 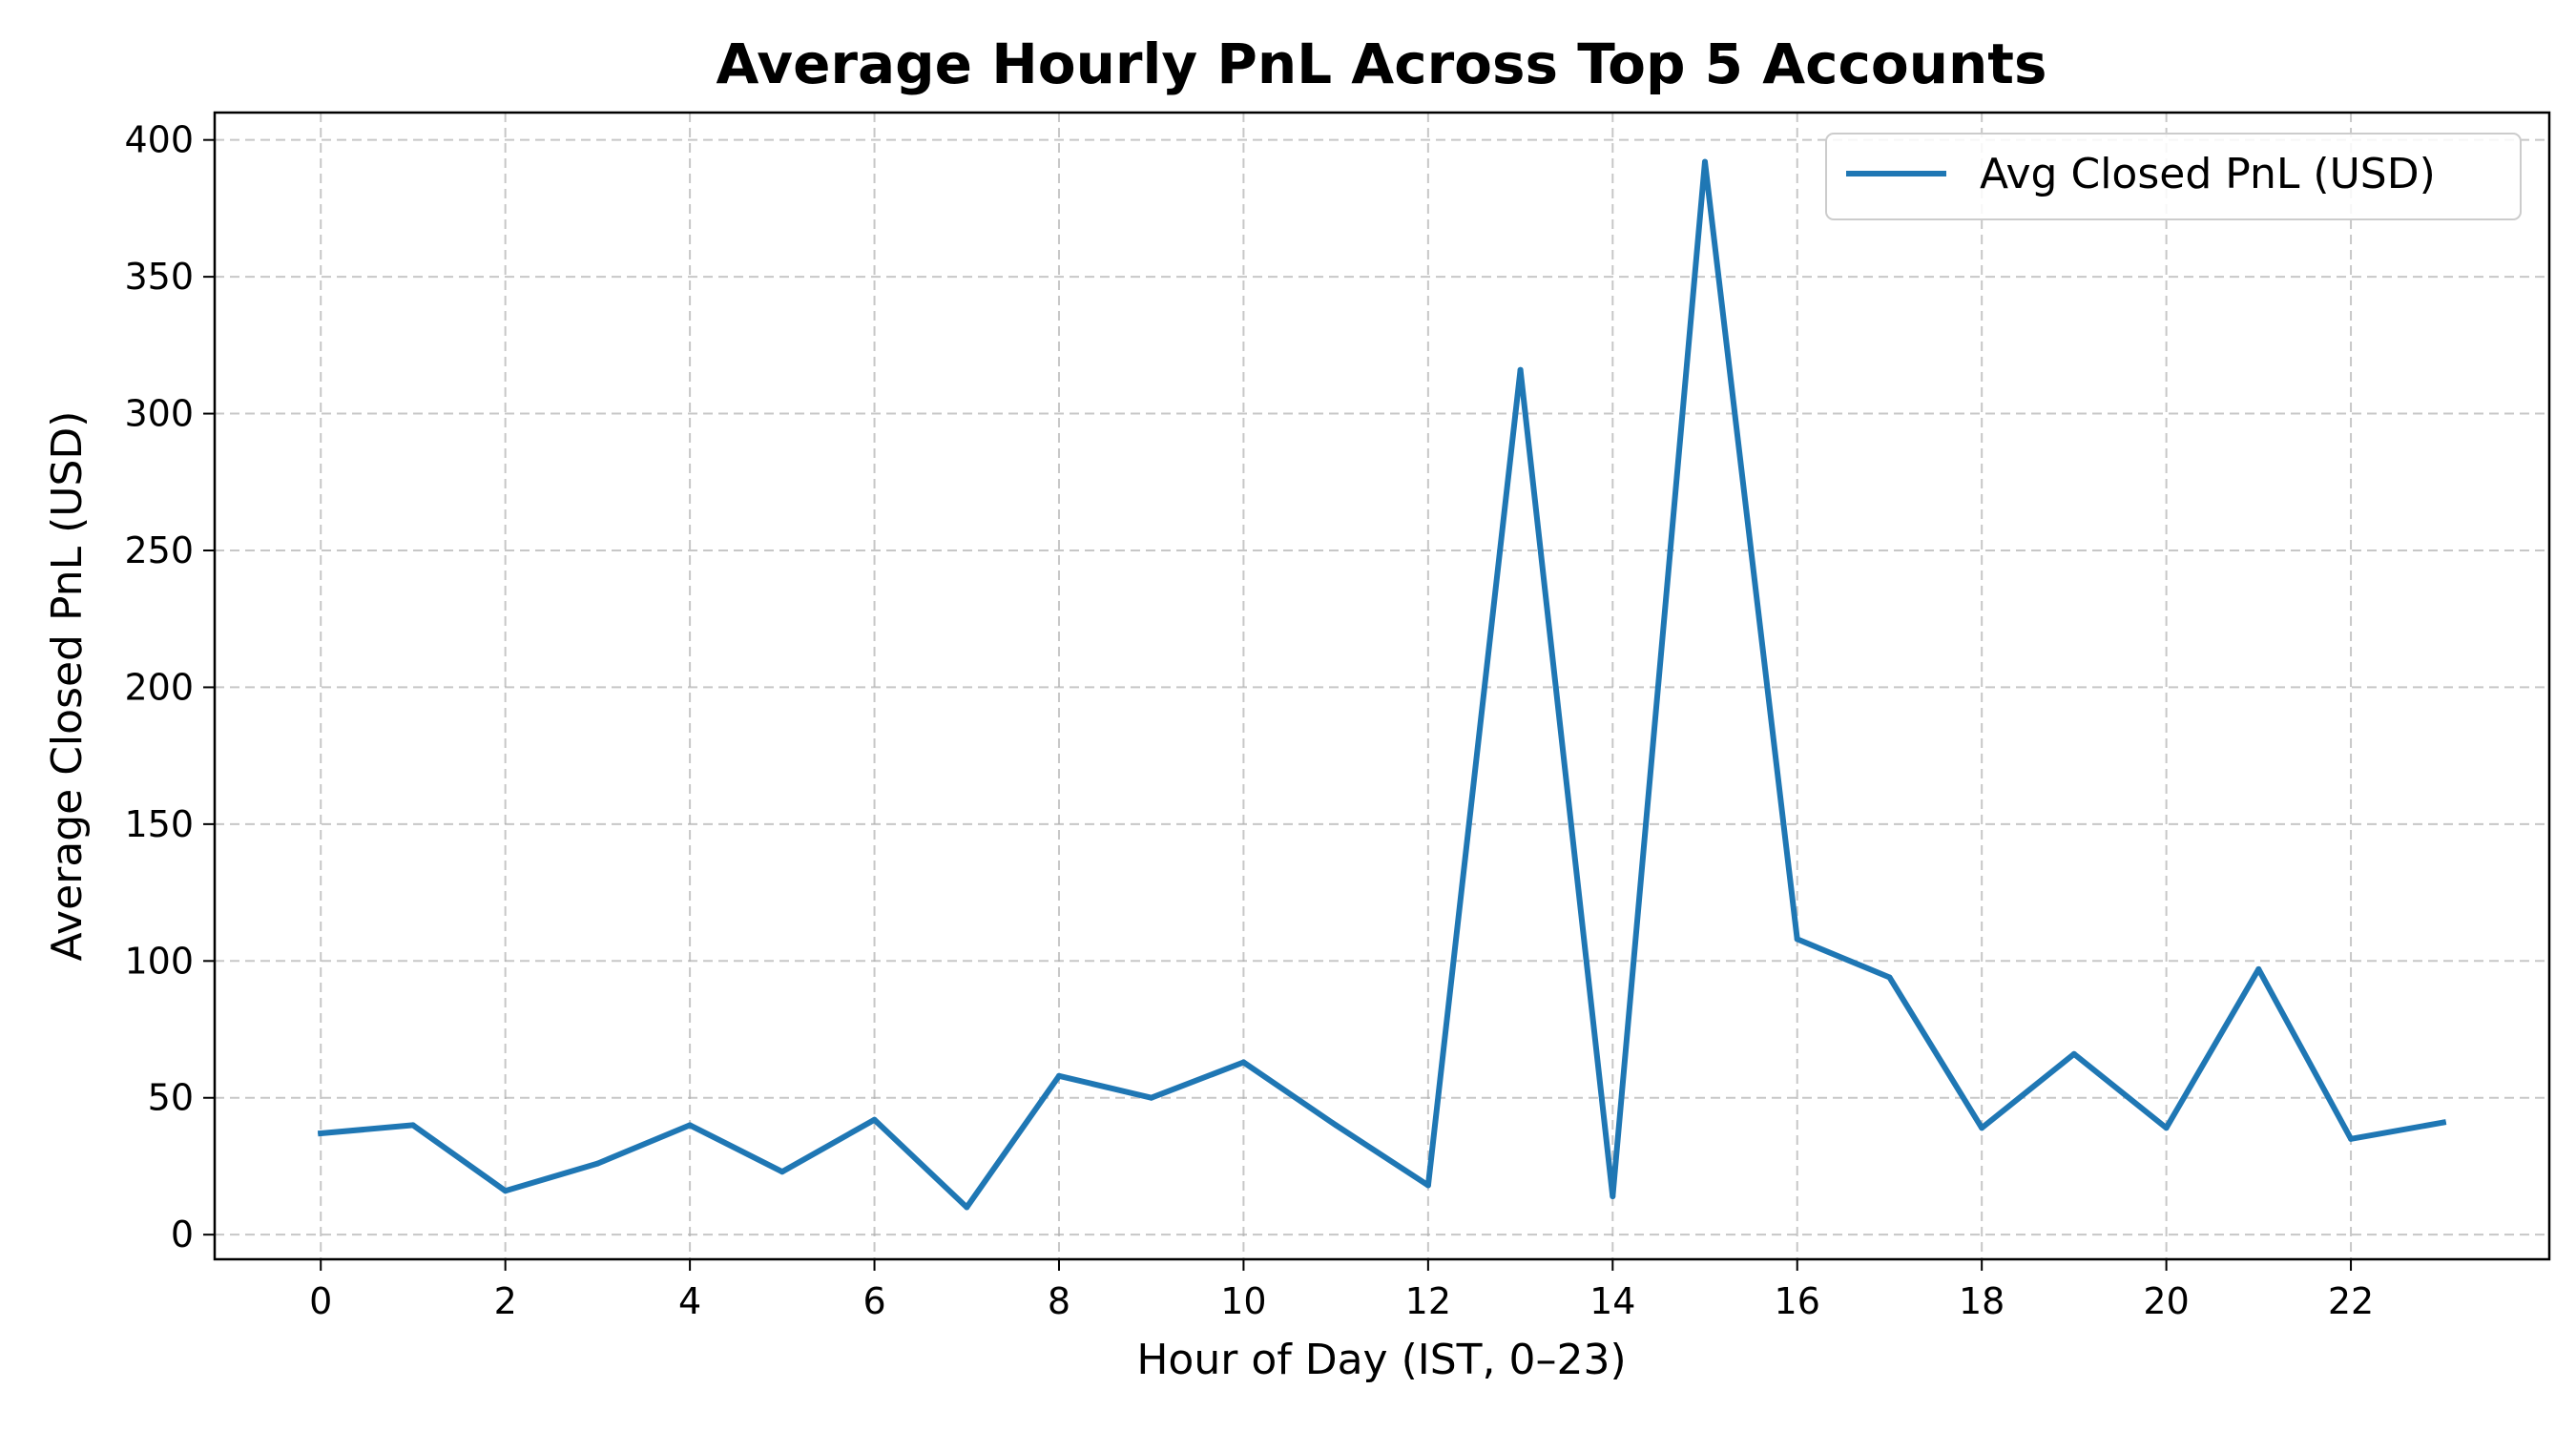 I want to click on y-axis-label: Average Closed PnL (USD), so click(x=67, y=686).